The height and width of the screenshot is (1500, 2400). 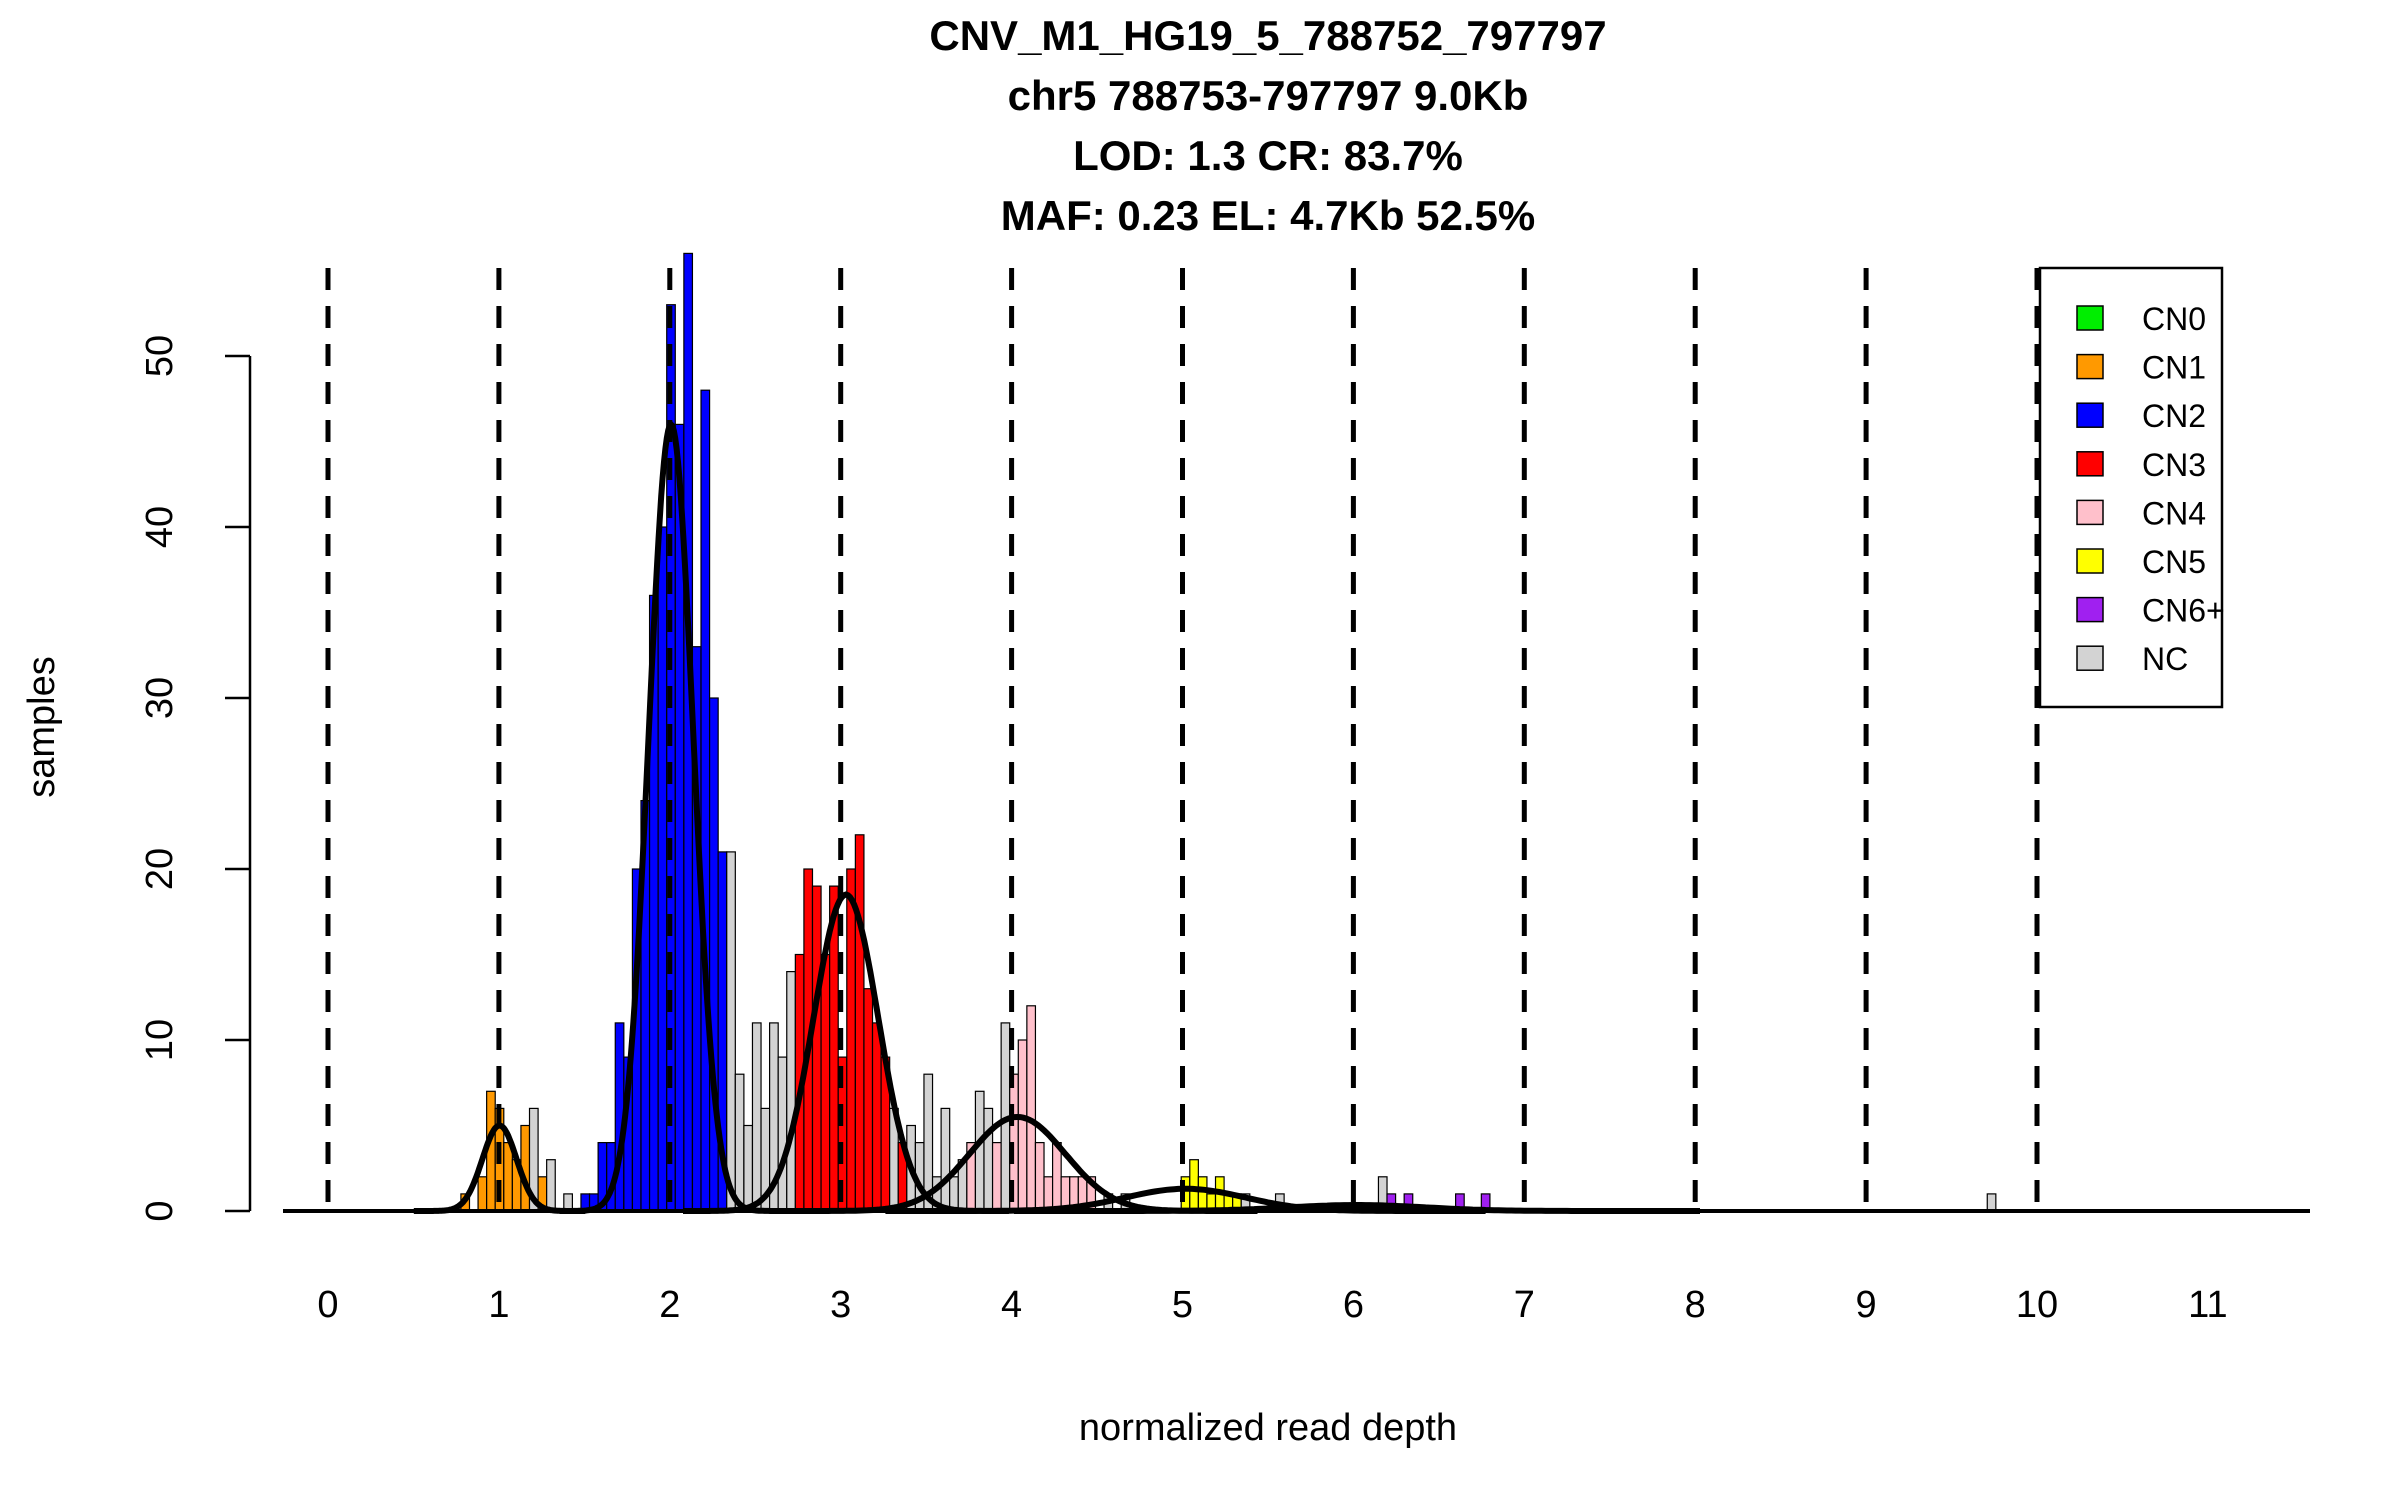 What do you see at coordinates (498, 1305) in the screenshot?
I see `x-tick-label: 1` at bounding box center [498, 1305].